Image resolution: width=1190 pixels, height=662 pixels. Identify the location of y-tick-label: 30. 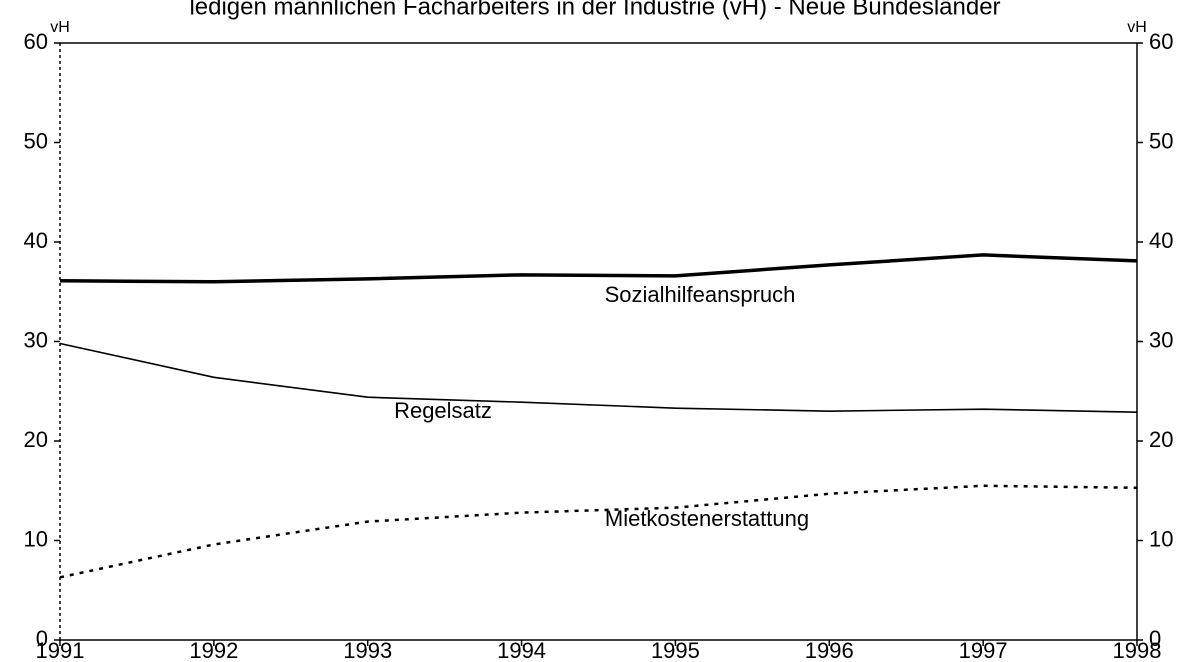
(36, 339).